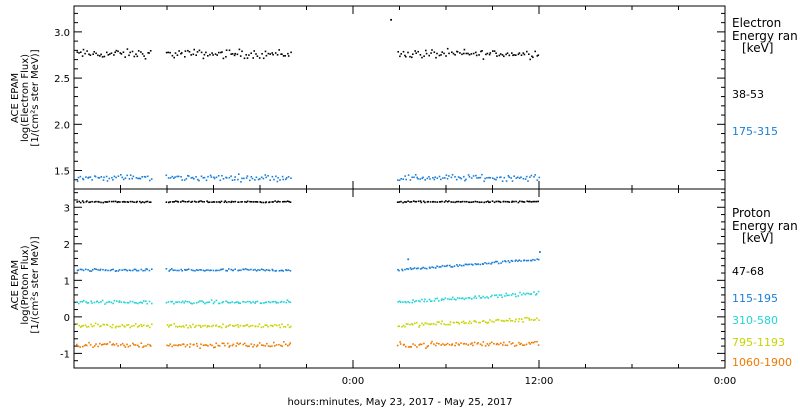  Describe the element at coordinates (757, 48) in the screenshot. I see `electron-legend-title-3: [keV]` at that location.